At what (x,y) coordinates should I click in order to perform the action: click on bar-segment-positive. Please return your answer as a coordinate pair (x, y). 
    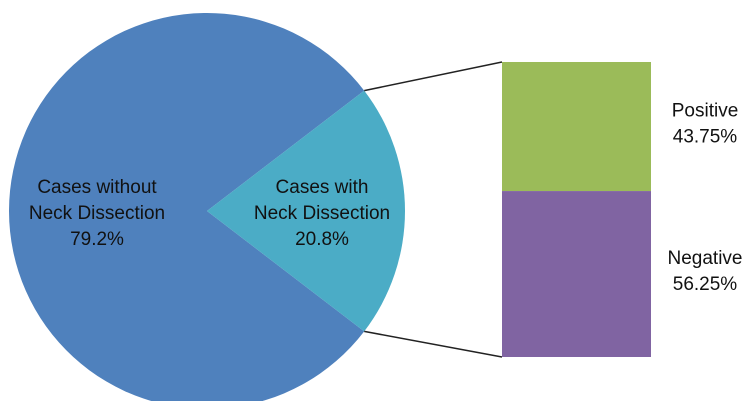
    Looking at the image, I should click on (576, 127).